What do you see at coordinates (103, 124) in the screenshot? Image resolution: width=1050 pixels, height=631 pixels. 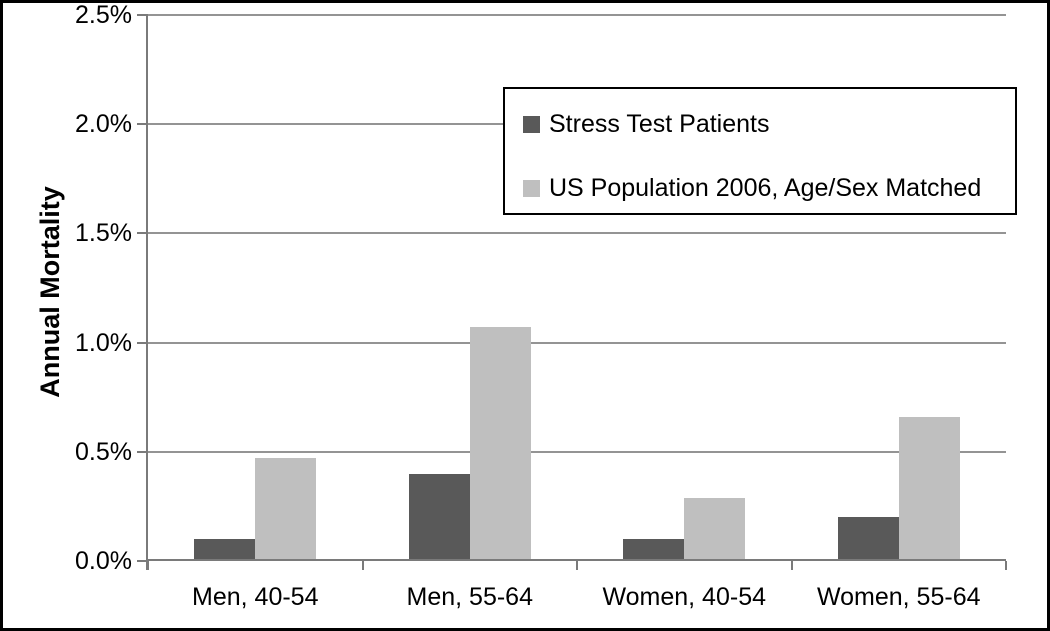 I see `y-axis-tick-label: 2.0%` at bounding box center [103, 124].